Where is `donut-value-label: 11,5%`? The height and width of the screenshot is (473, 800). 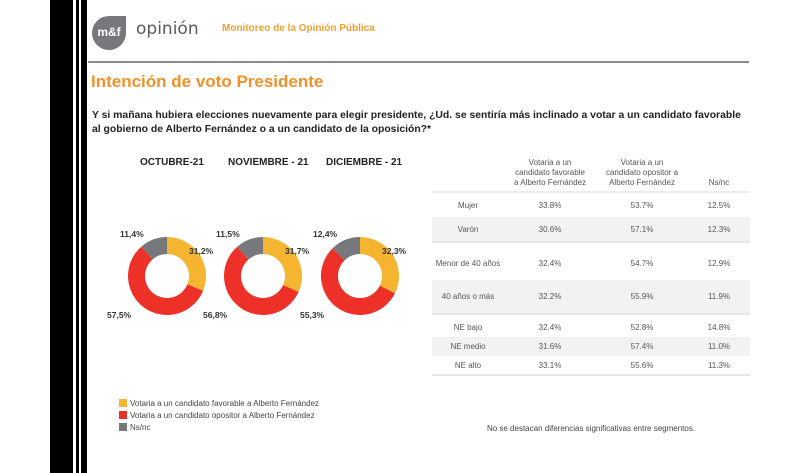
donut-value-label: 11,5% is located at coordinates (228, 234).